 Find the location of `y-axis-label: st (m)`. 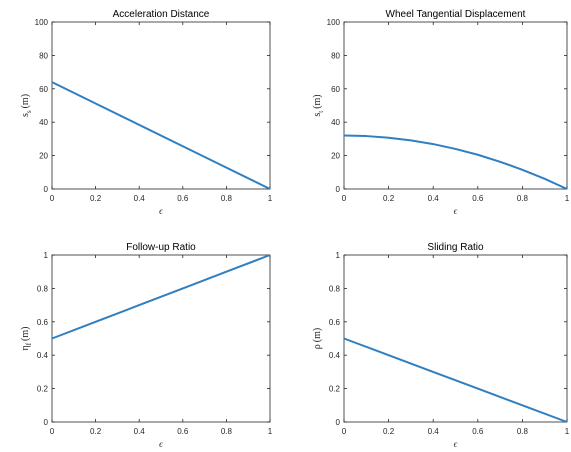

y-axis-label: st (m) is located at coordinates (318, 105).